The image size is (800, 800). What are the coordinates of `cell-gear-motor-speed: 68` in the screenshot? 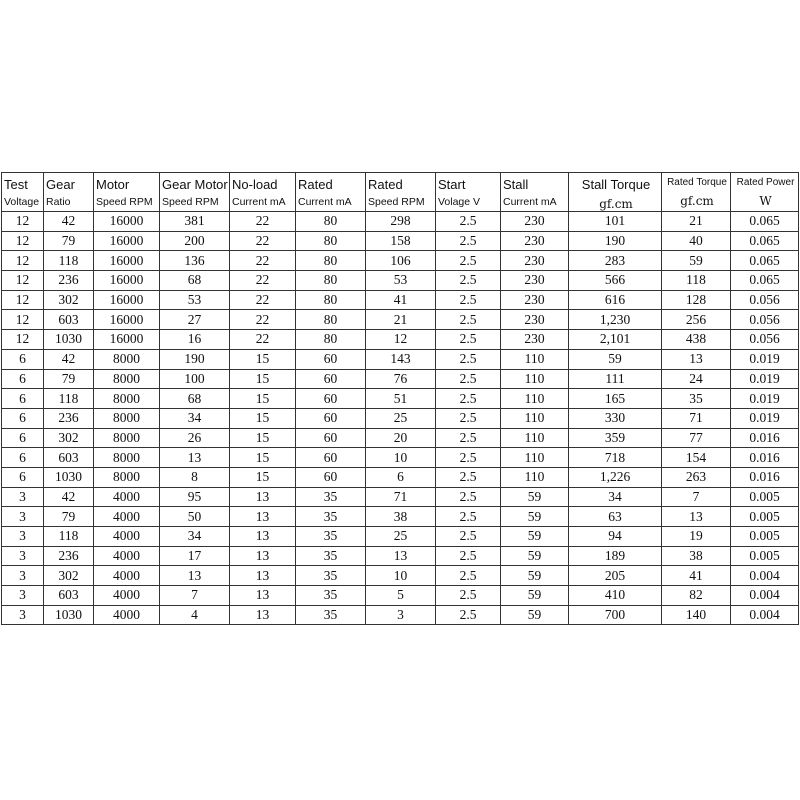 It's located at (194, 280).